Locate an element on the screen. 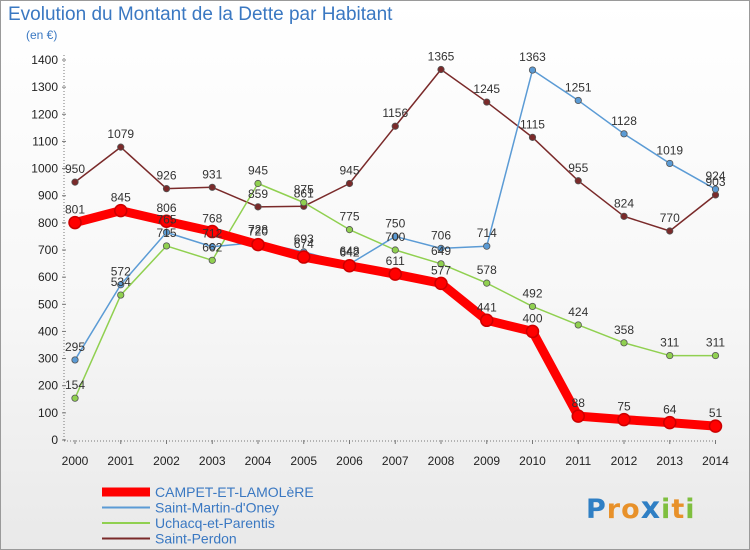 This screenshot has width=750, height=550. data-label: 492 is located at coordinates (532, 293).